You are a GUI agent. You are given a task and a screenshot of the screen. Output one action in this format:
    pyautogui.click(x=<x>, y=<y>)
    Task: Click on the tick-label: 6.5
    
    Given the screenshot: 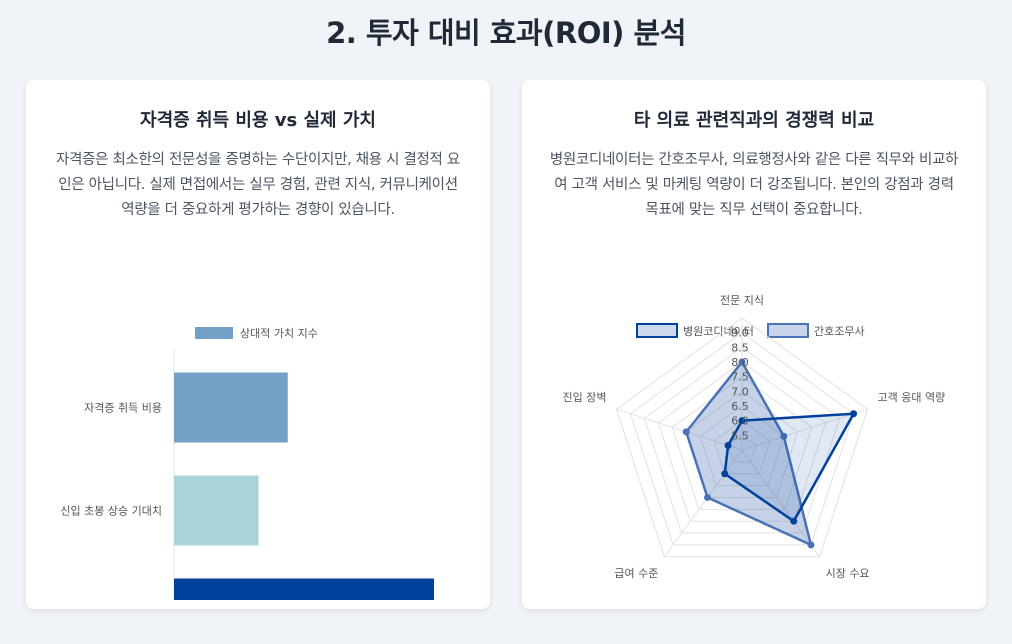 What is the action you would take?
    pyautogui.click(x=740, y=406)
    